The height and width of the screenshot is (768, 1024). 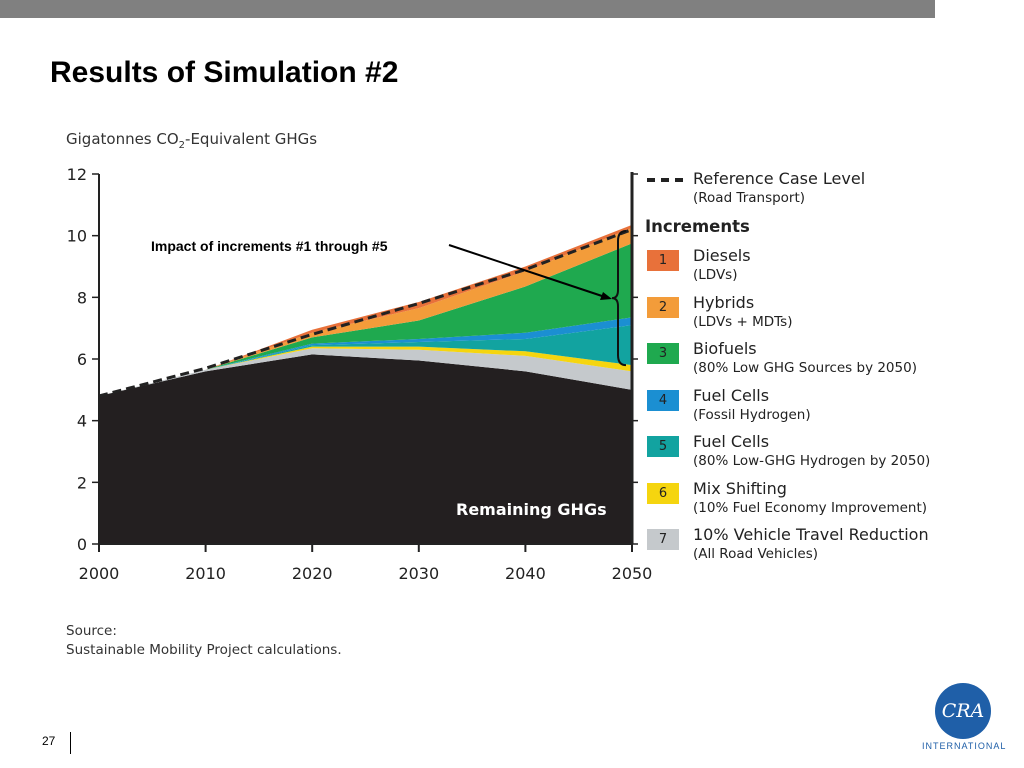 What do you see at coordinates (805, 368) in the screenshot?
I see `legend-desc-3: (80% Low GHG Sources by 2050)` at bounding box center [805, 368].